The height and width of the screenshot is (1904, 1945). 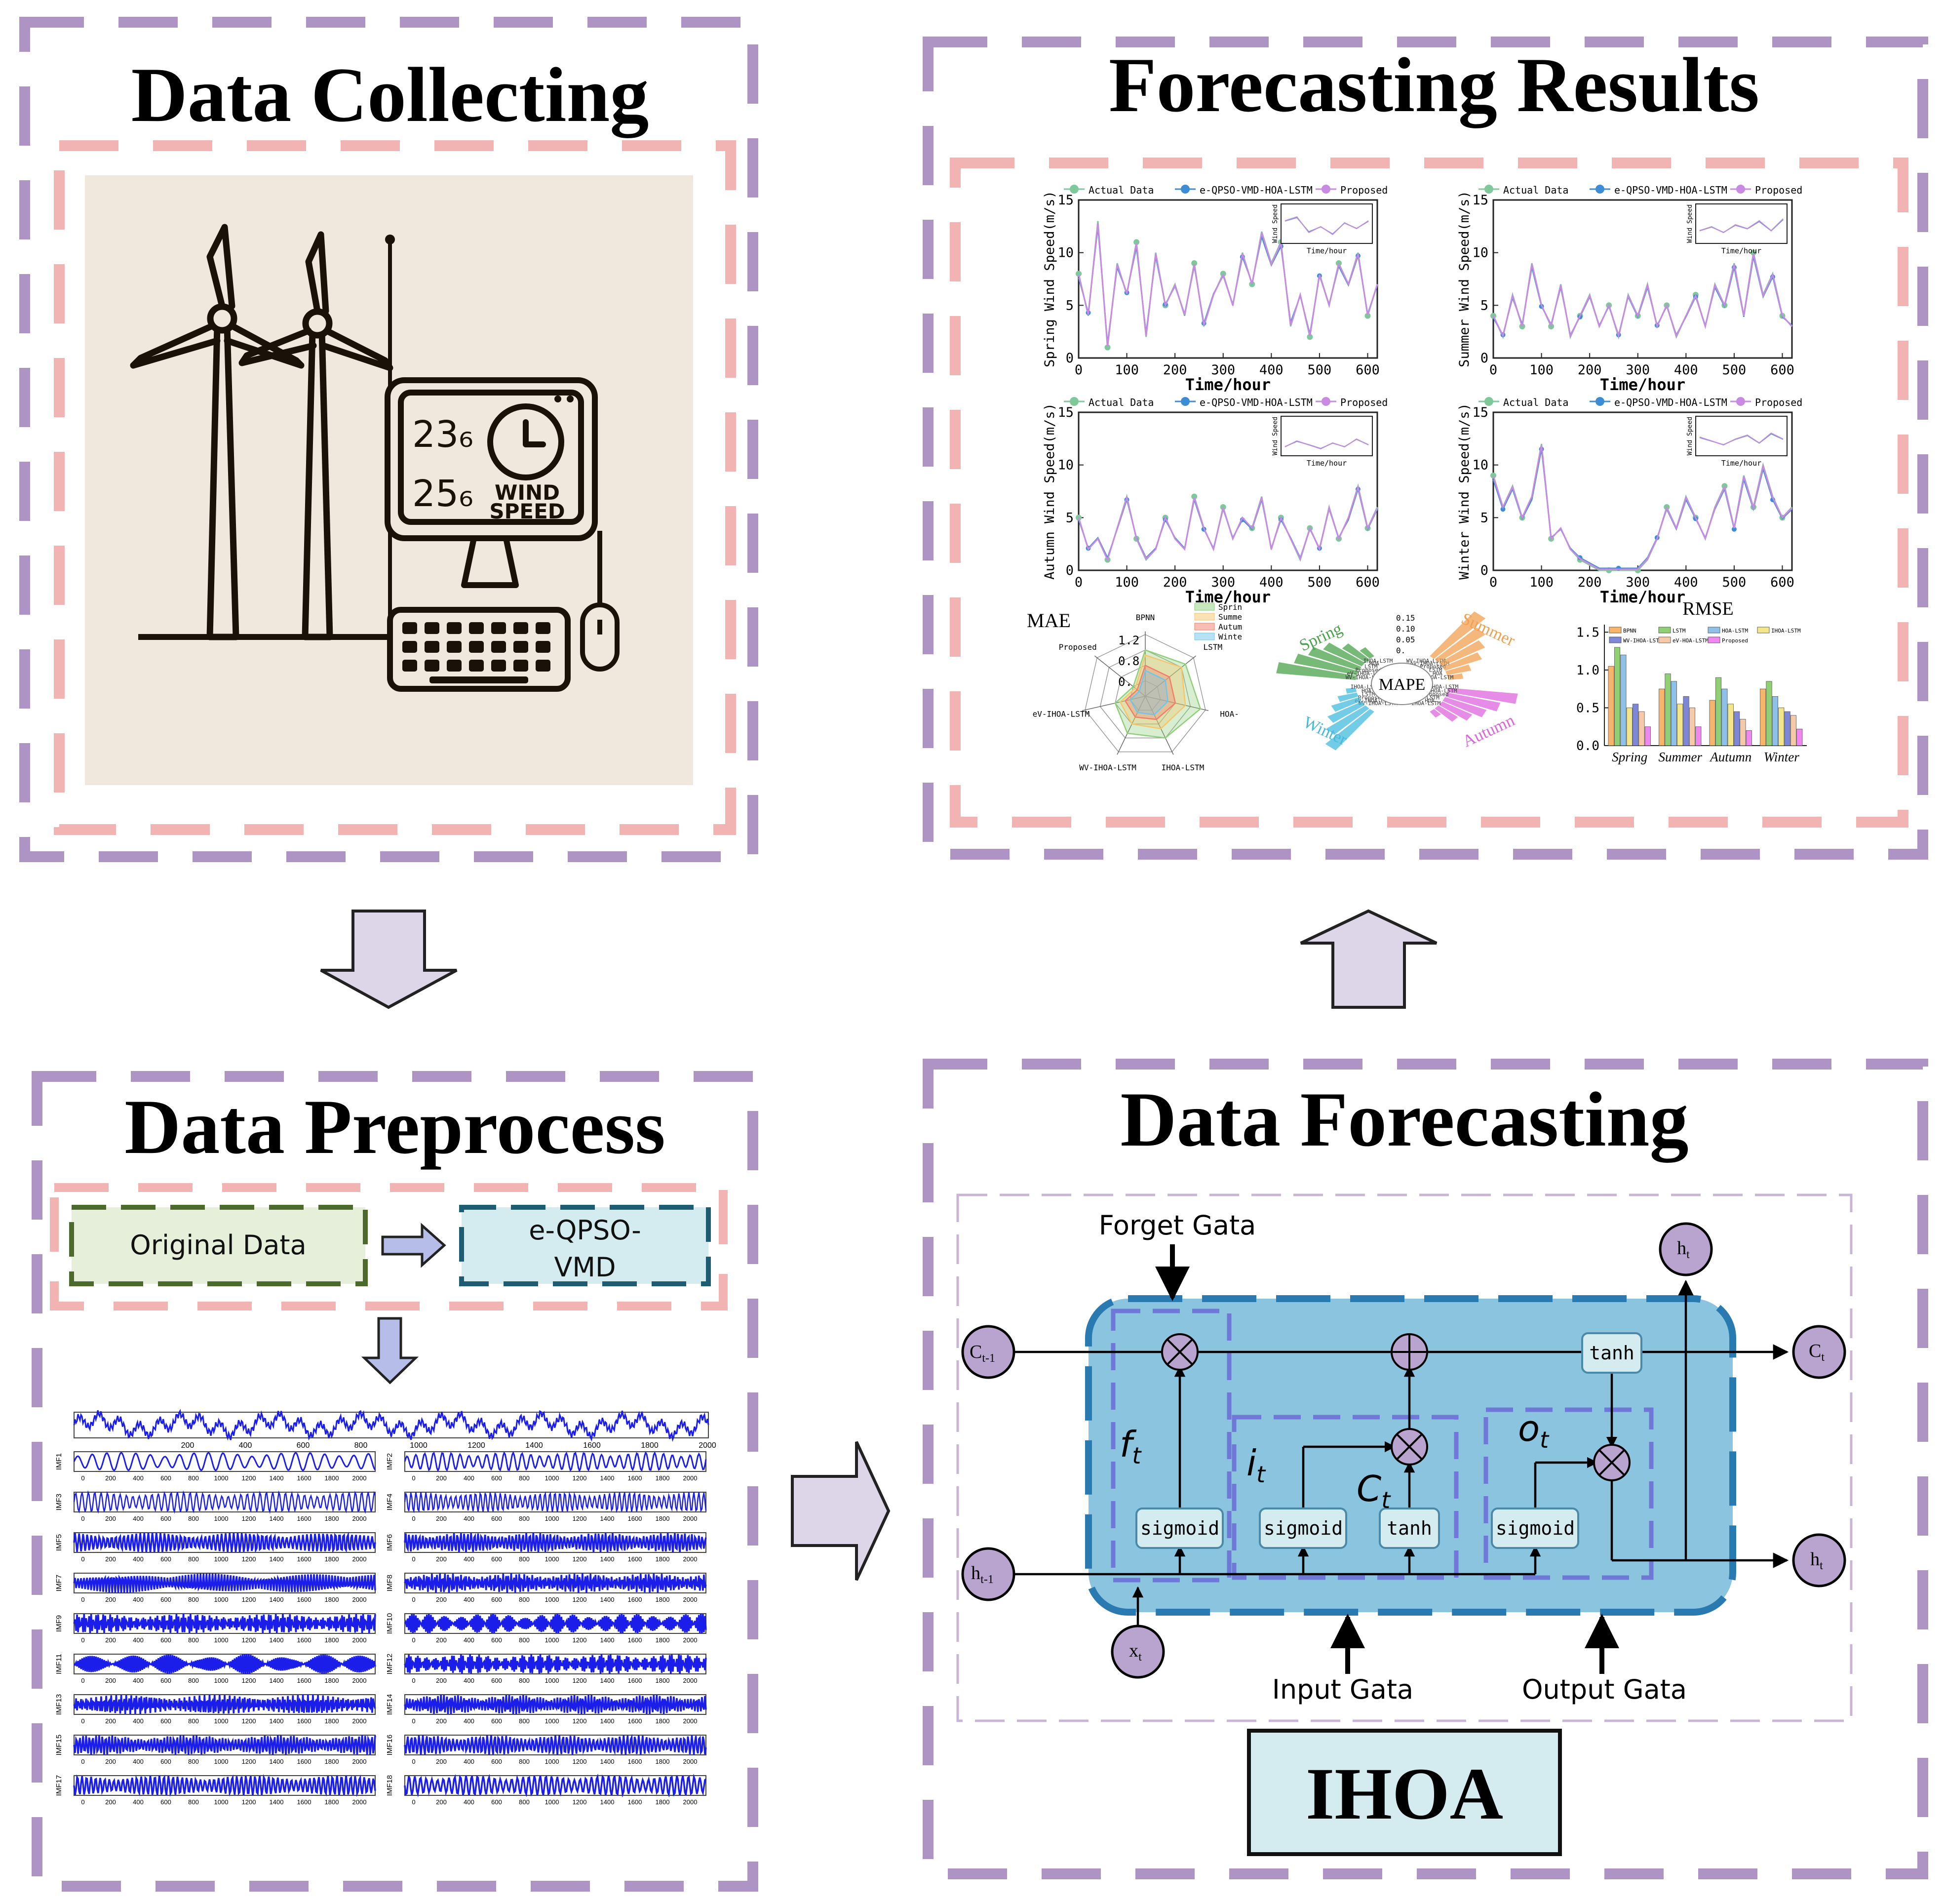 What do you see at coordinates (1135, 1652) in the screenshot?
I see `svg-text: xt` at bounding box center [1135, 1652].